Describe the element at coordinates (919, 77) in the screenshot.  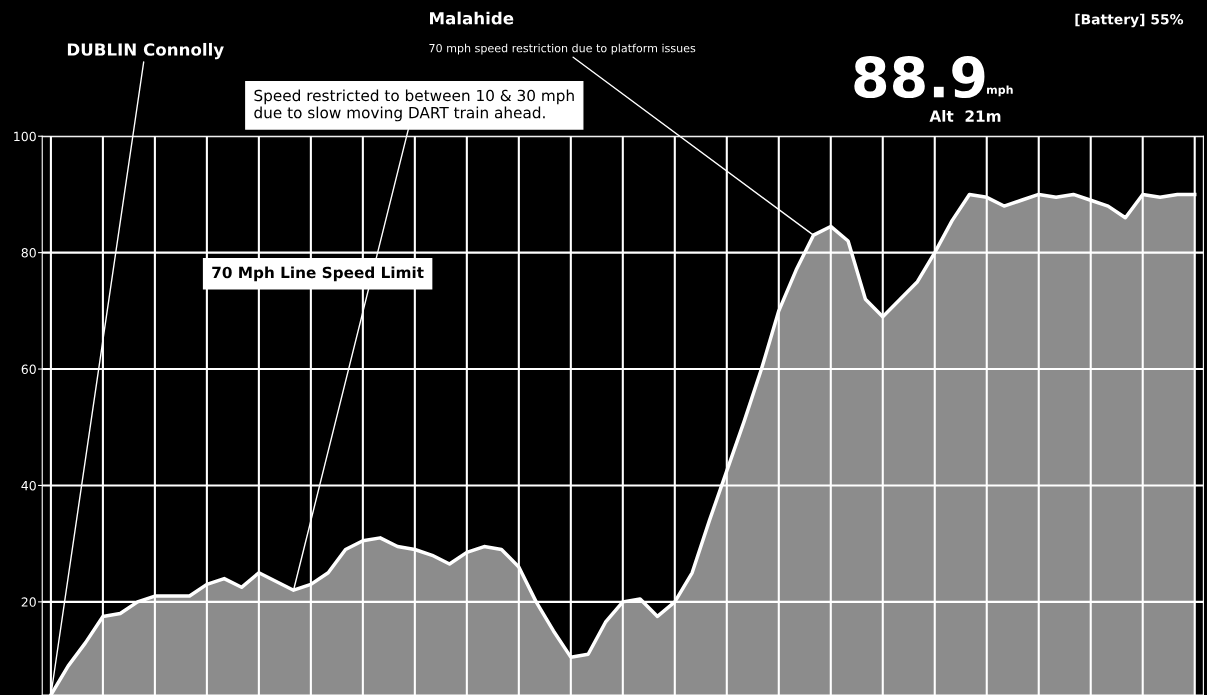
I see `text: 88.9` at that location.